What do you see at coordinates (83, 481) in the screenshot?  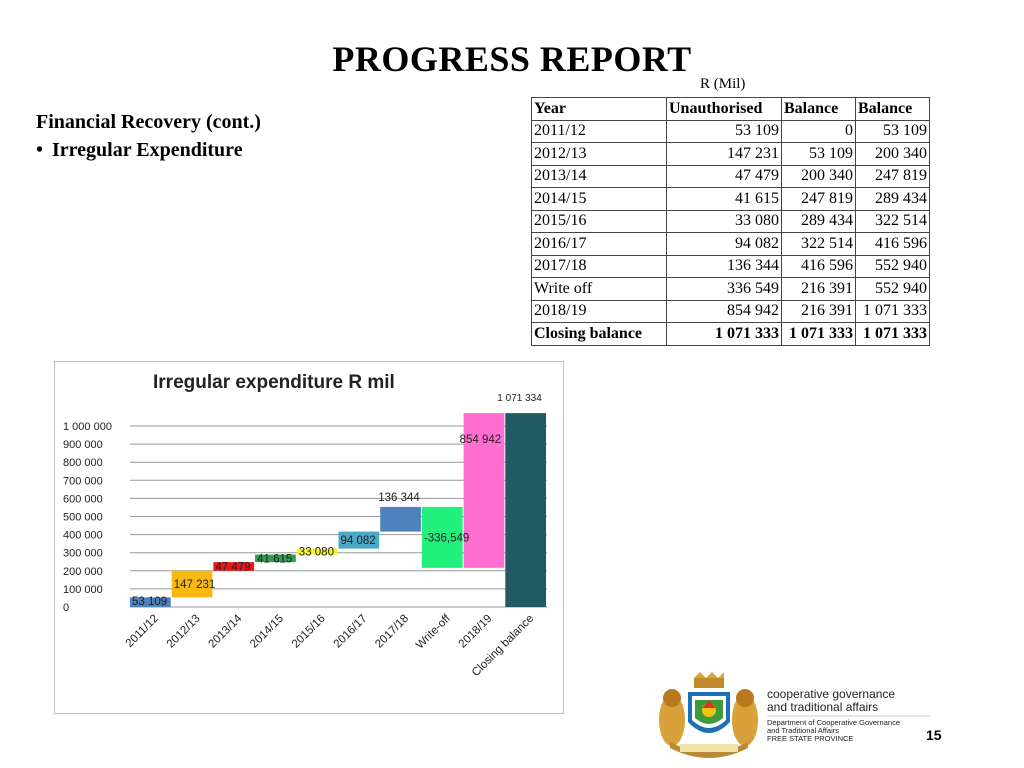 I see `y-tick-label: 700 000` at bounding box center [83, 481].